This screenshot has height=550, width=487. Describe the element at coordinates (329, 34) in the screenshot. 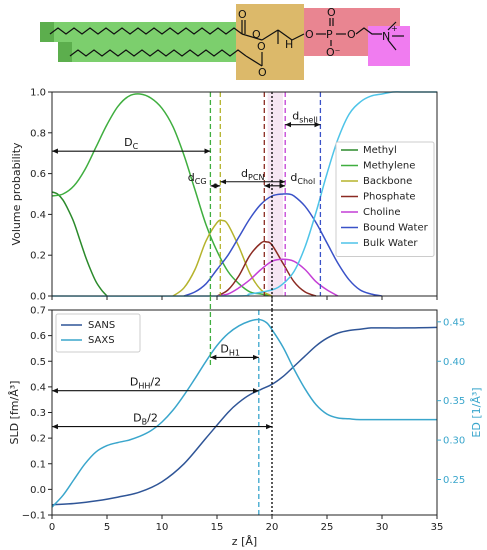

I see `atom-label: P` at that location.